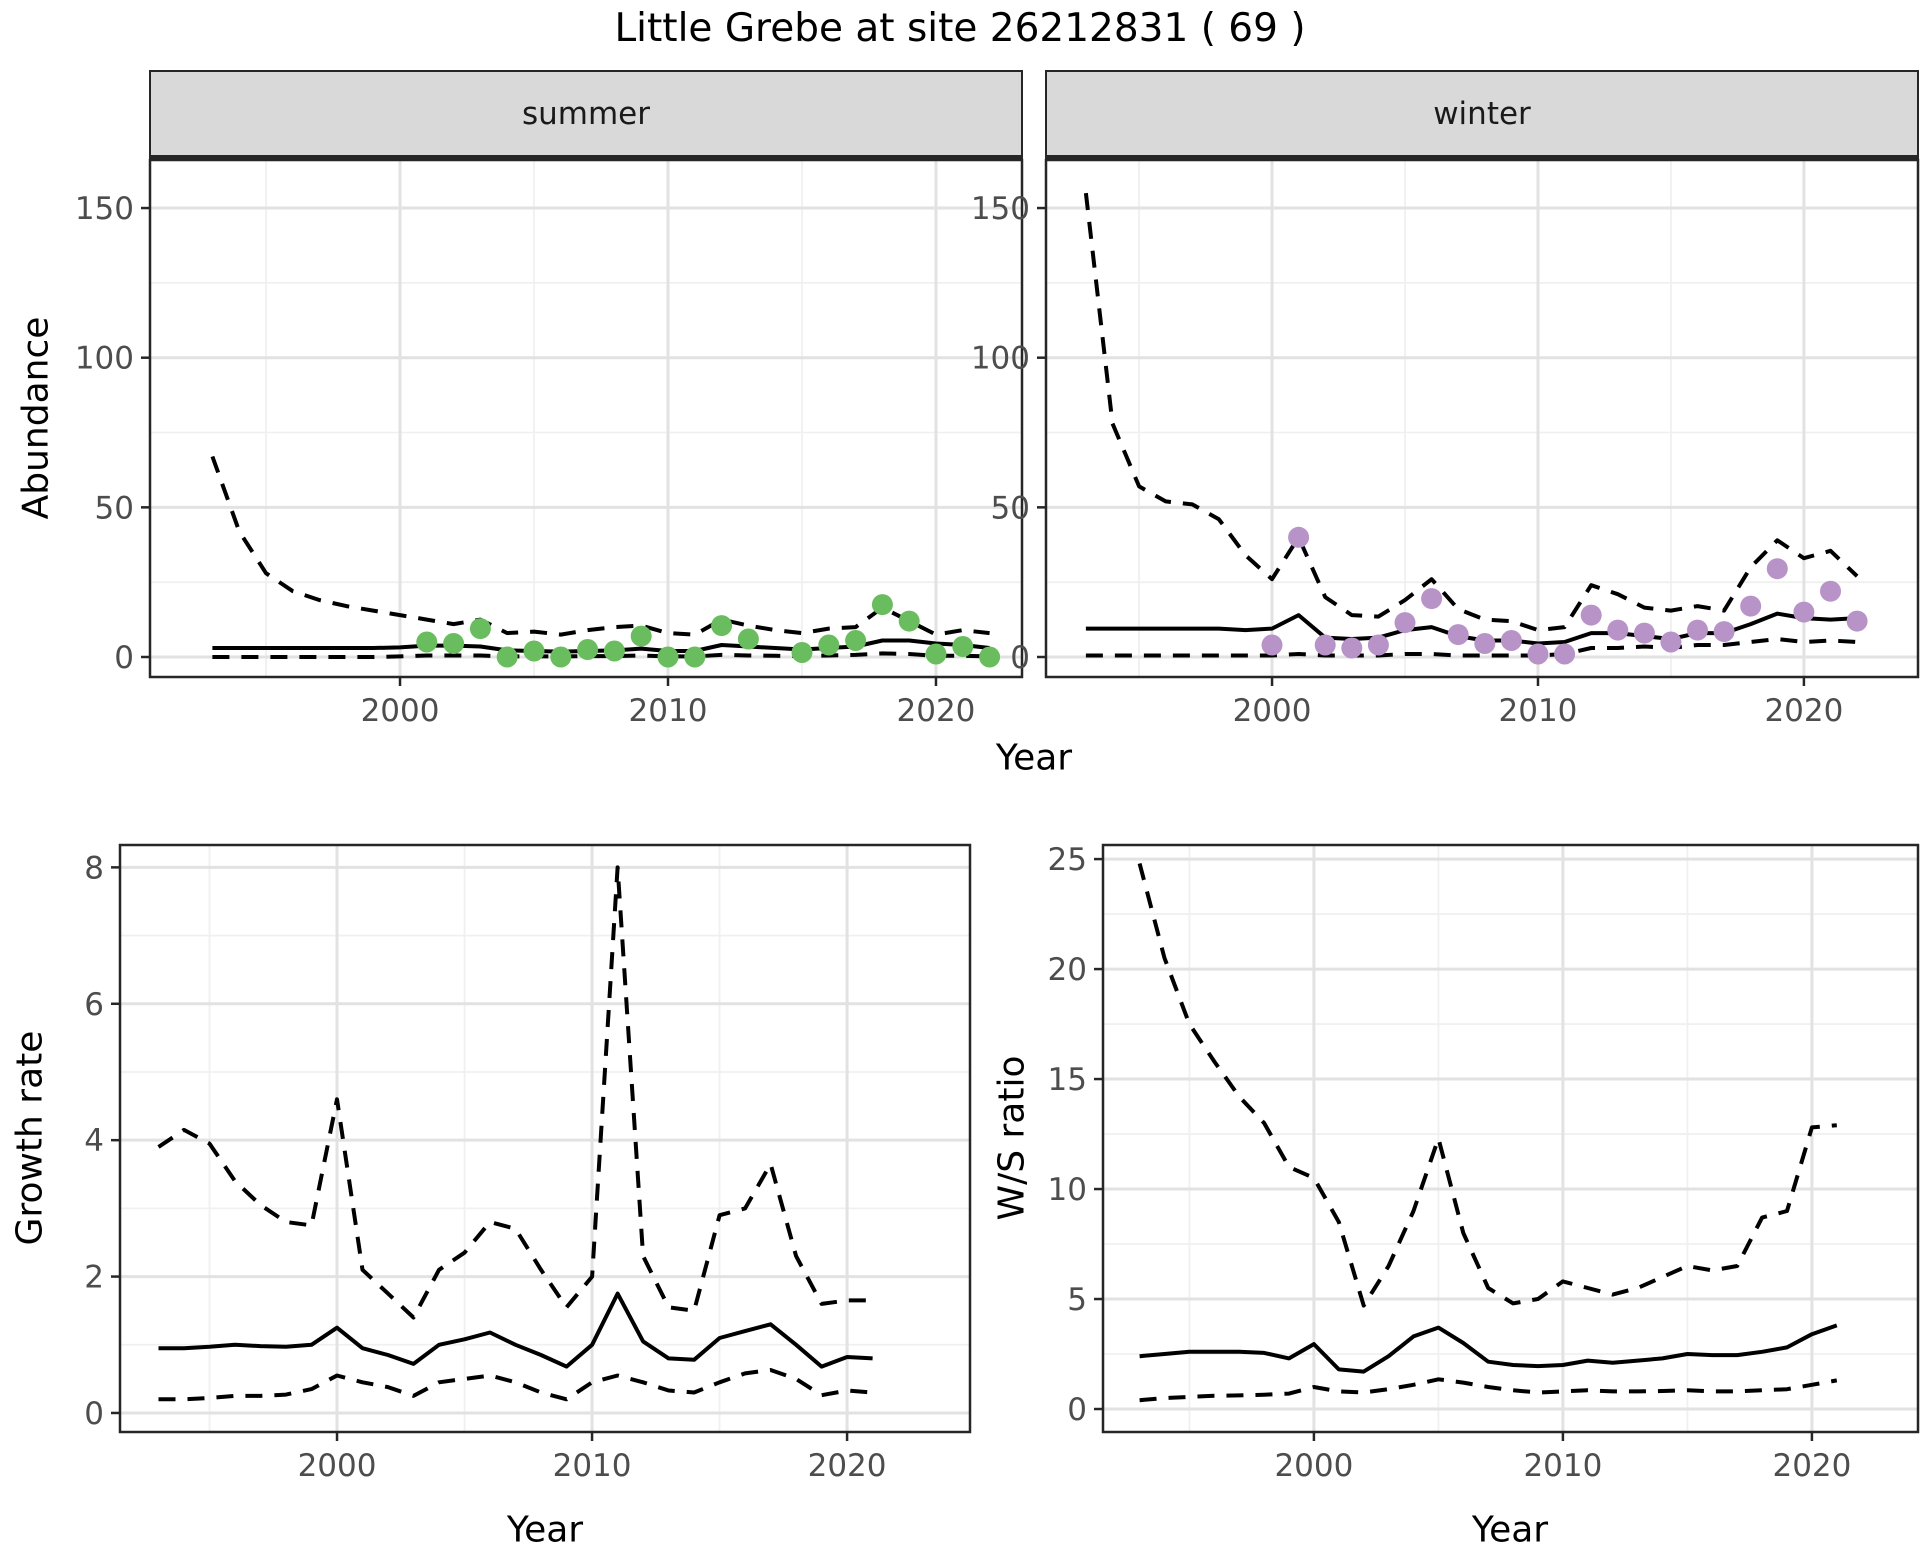 Image resolution: width=1920 pixels, height=1560 pixels. Describe the element at coordinates (1811, 1466) in the screenshot. I see `ws-x-tick-label: 2020` at that location.